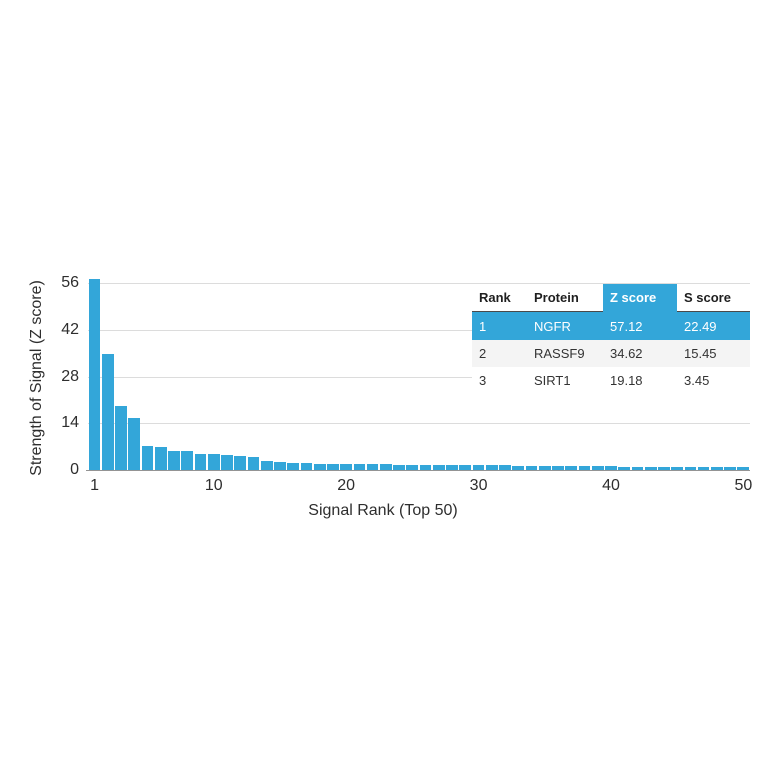 The height and width of the screenshot is (764, 764). I want to click on cell-protein: SIRT1, so click(552, 380).